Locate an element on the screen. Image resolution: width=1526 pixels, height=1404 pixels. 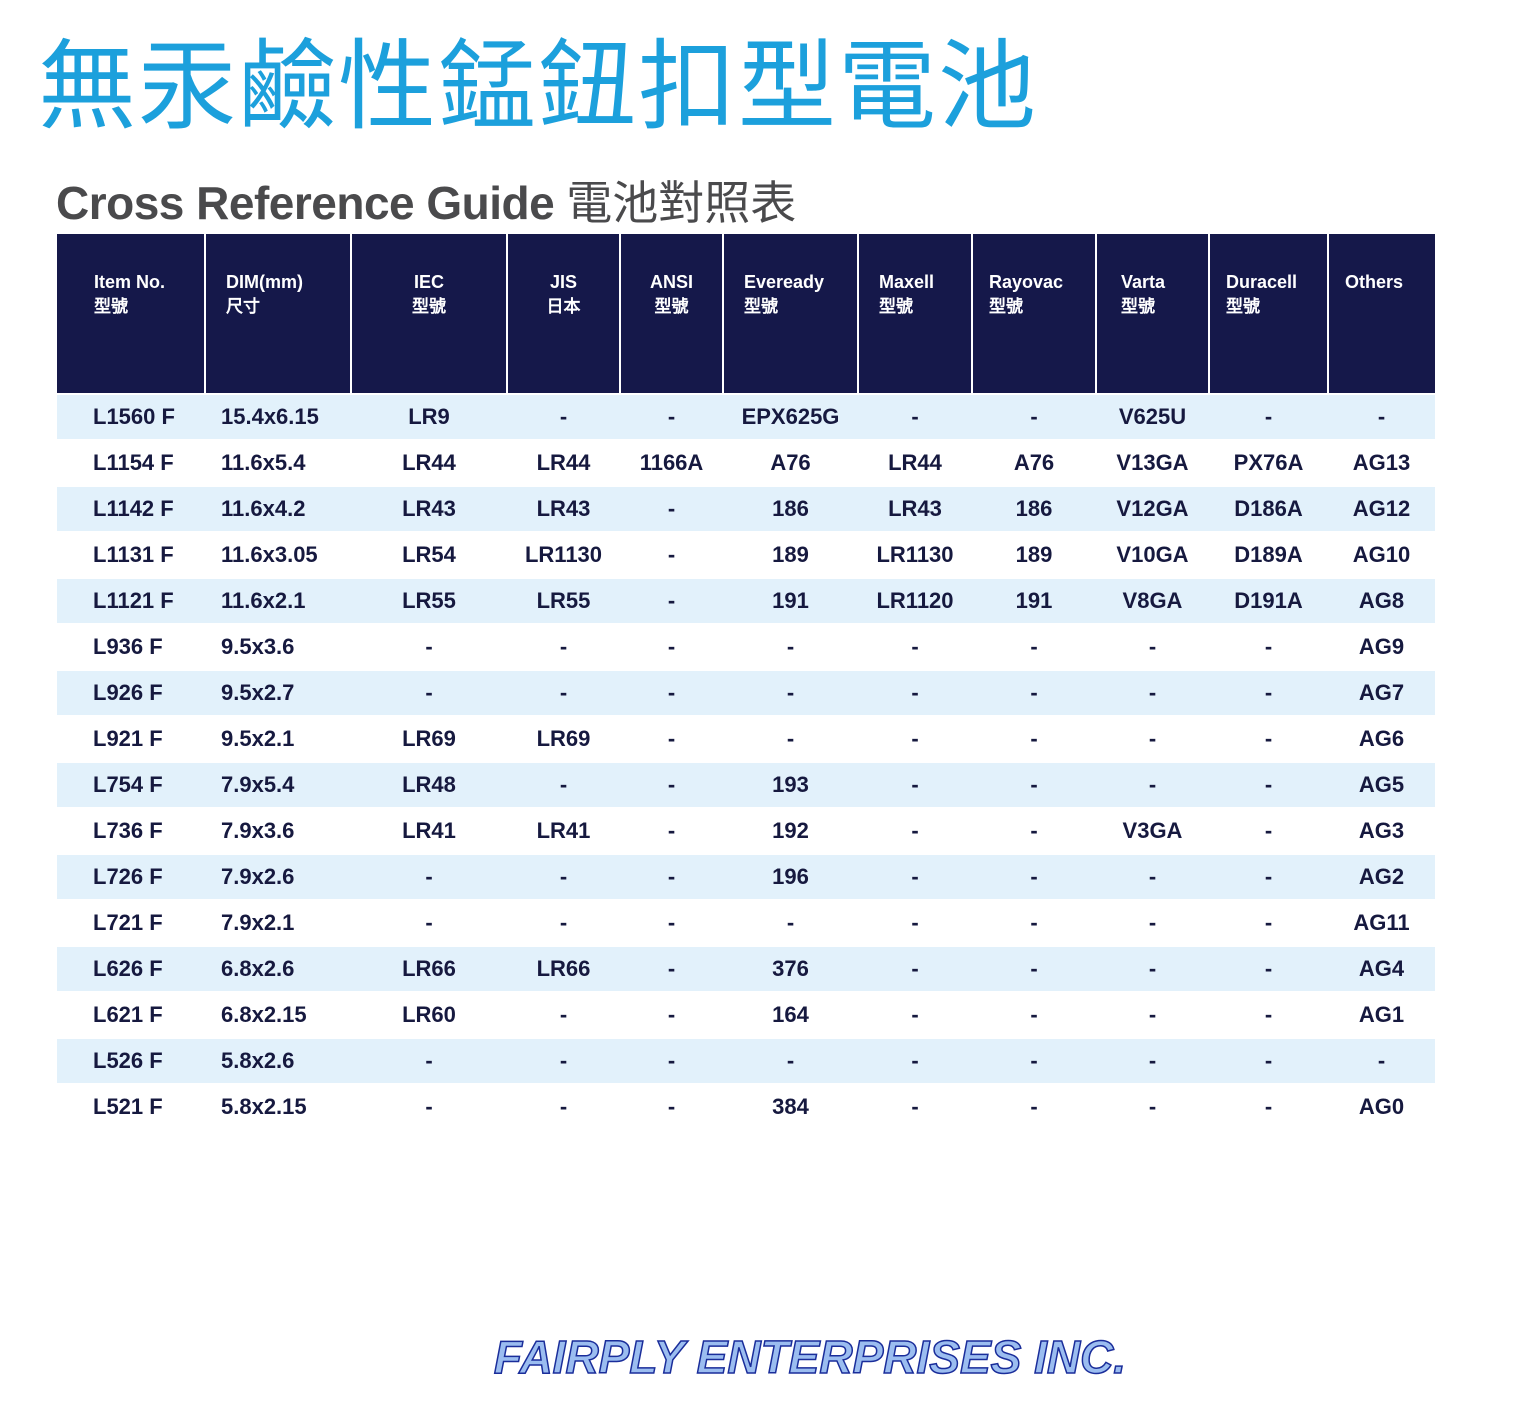
table-cell: LR1130 is located at coordinates (563, 554).